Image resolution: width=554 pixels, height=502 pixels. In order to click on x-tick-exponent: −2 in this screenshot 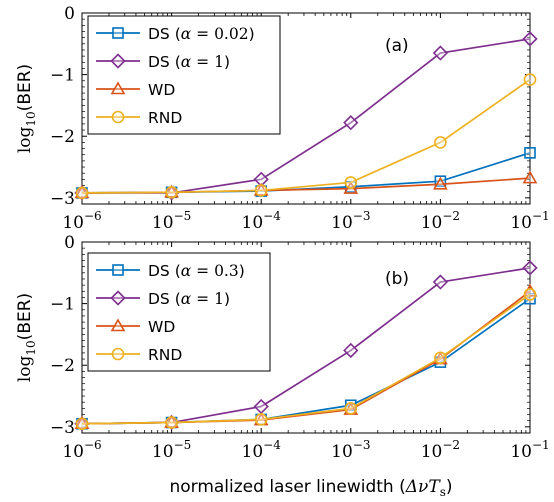, I will do `click(451, 216)`.